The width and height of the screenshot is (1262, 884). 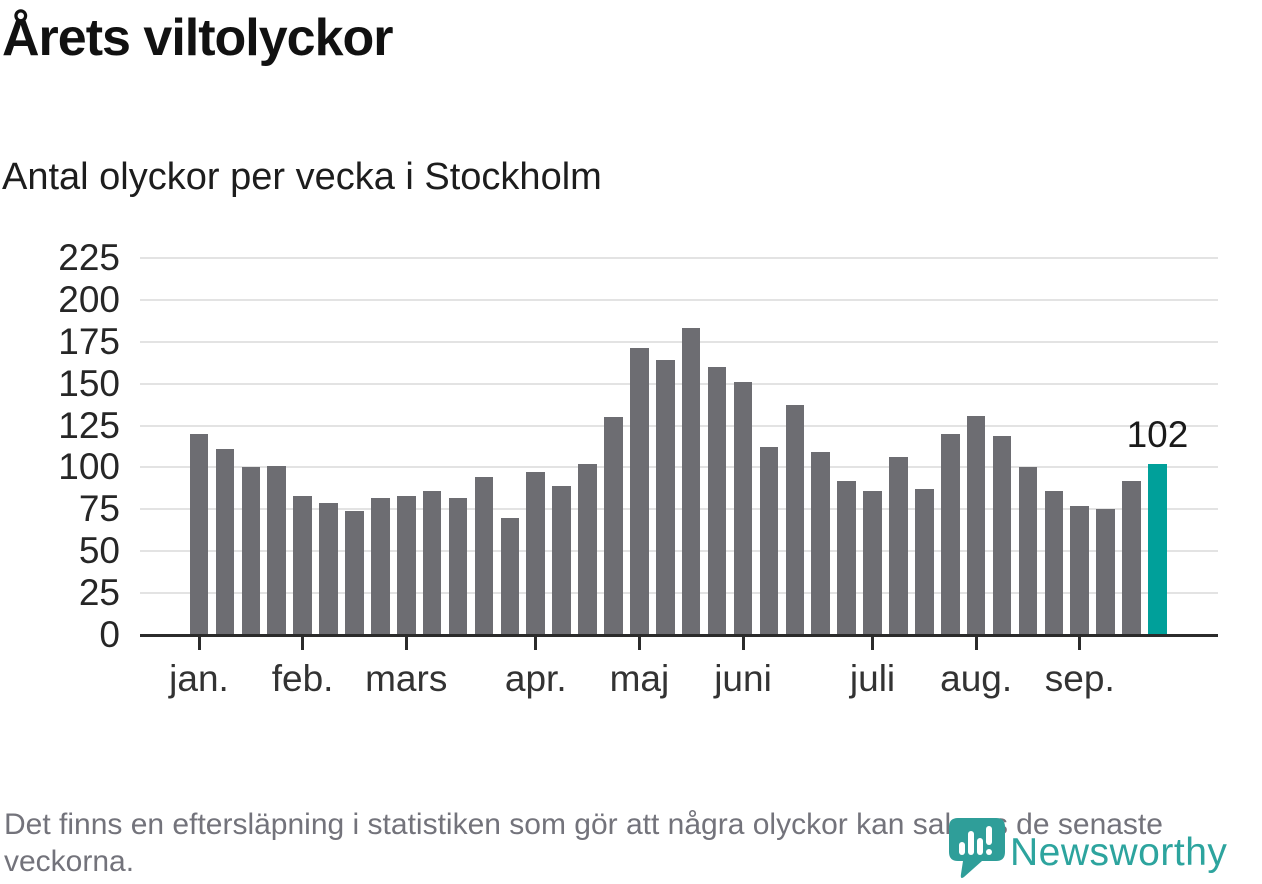 I want to click on x-tick-label-juni: juni, so click(x=743, y=678).